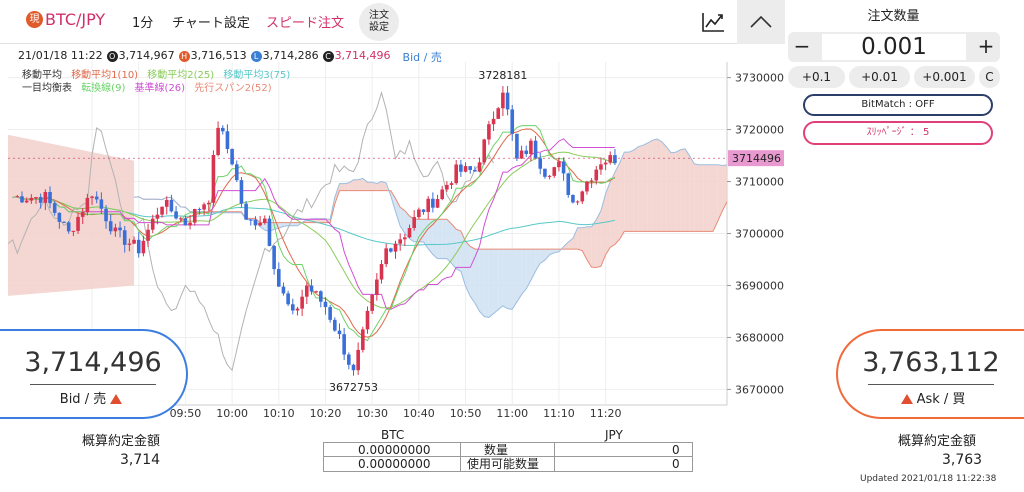 The height and width of the screenshot is (492, 1024). I want to click on chart-line-icon, so click(713, 22).